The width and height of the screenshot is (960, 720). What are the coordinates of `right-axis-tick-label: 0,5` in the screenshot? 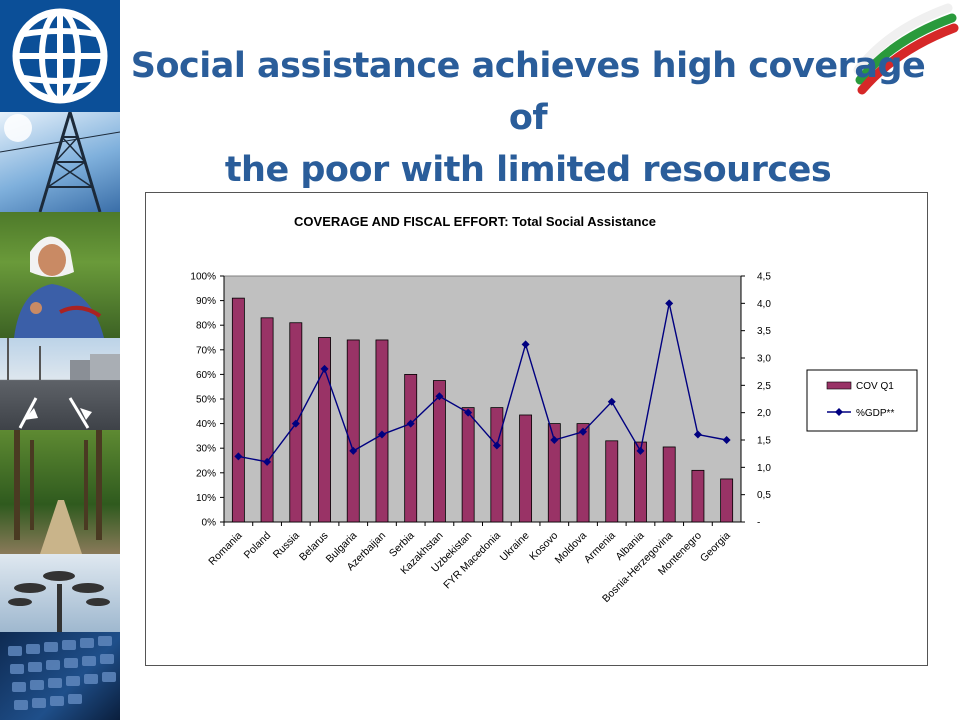 It's located at (764, 495).